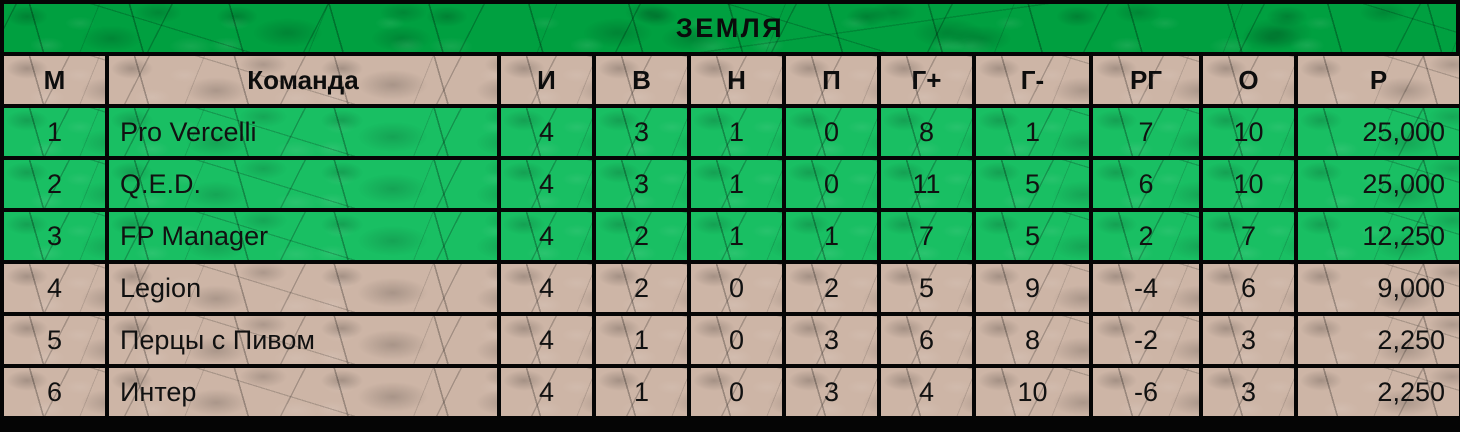 This screenshot has height=432, width=1460. I want to click on cell-position: 1, so click(54, 132).